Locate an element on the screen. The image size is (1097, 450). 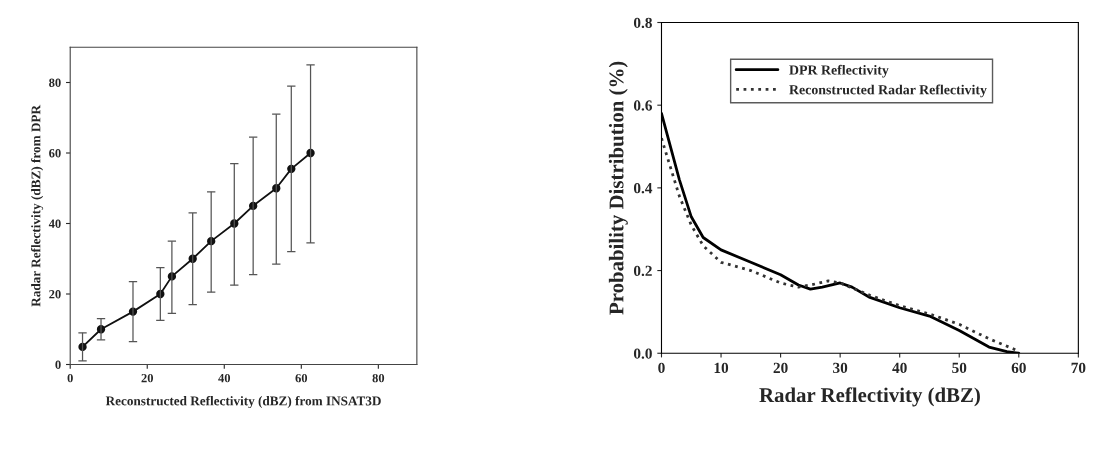
y-tick-label: 0.4 is located at coordinates (643, 188).